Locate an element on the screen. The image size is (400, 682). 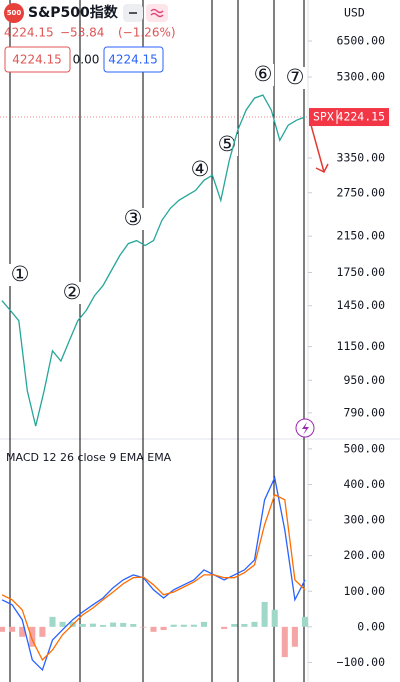
y-tick-label: 1750.00 is located at coordinates (361, 272).